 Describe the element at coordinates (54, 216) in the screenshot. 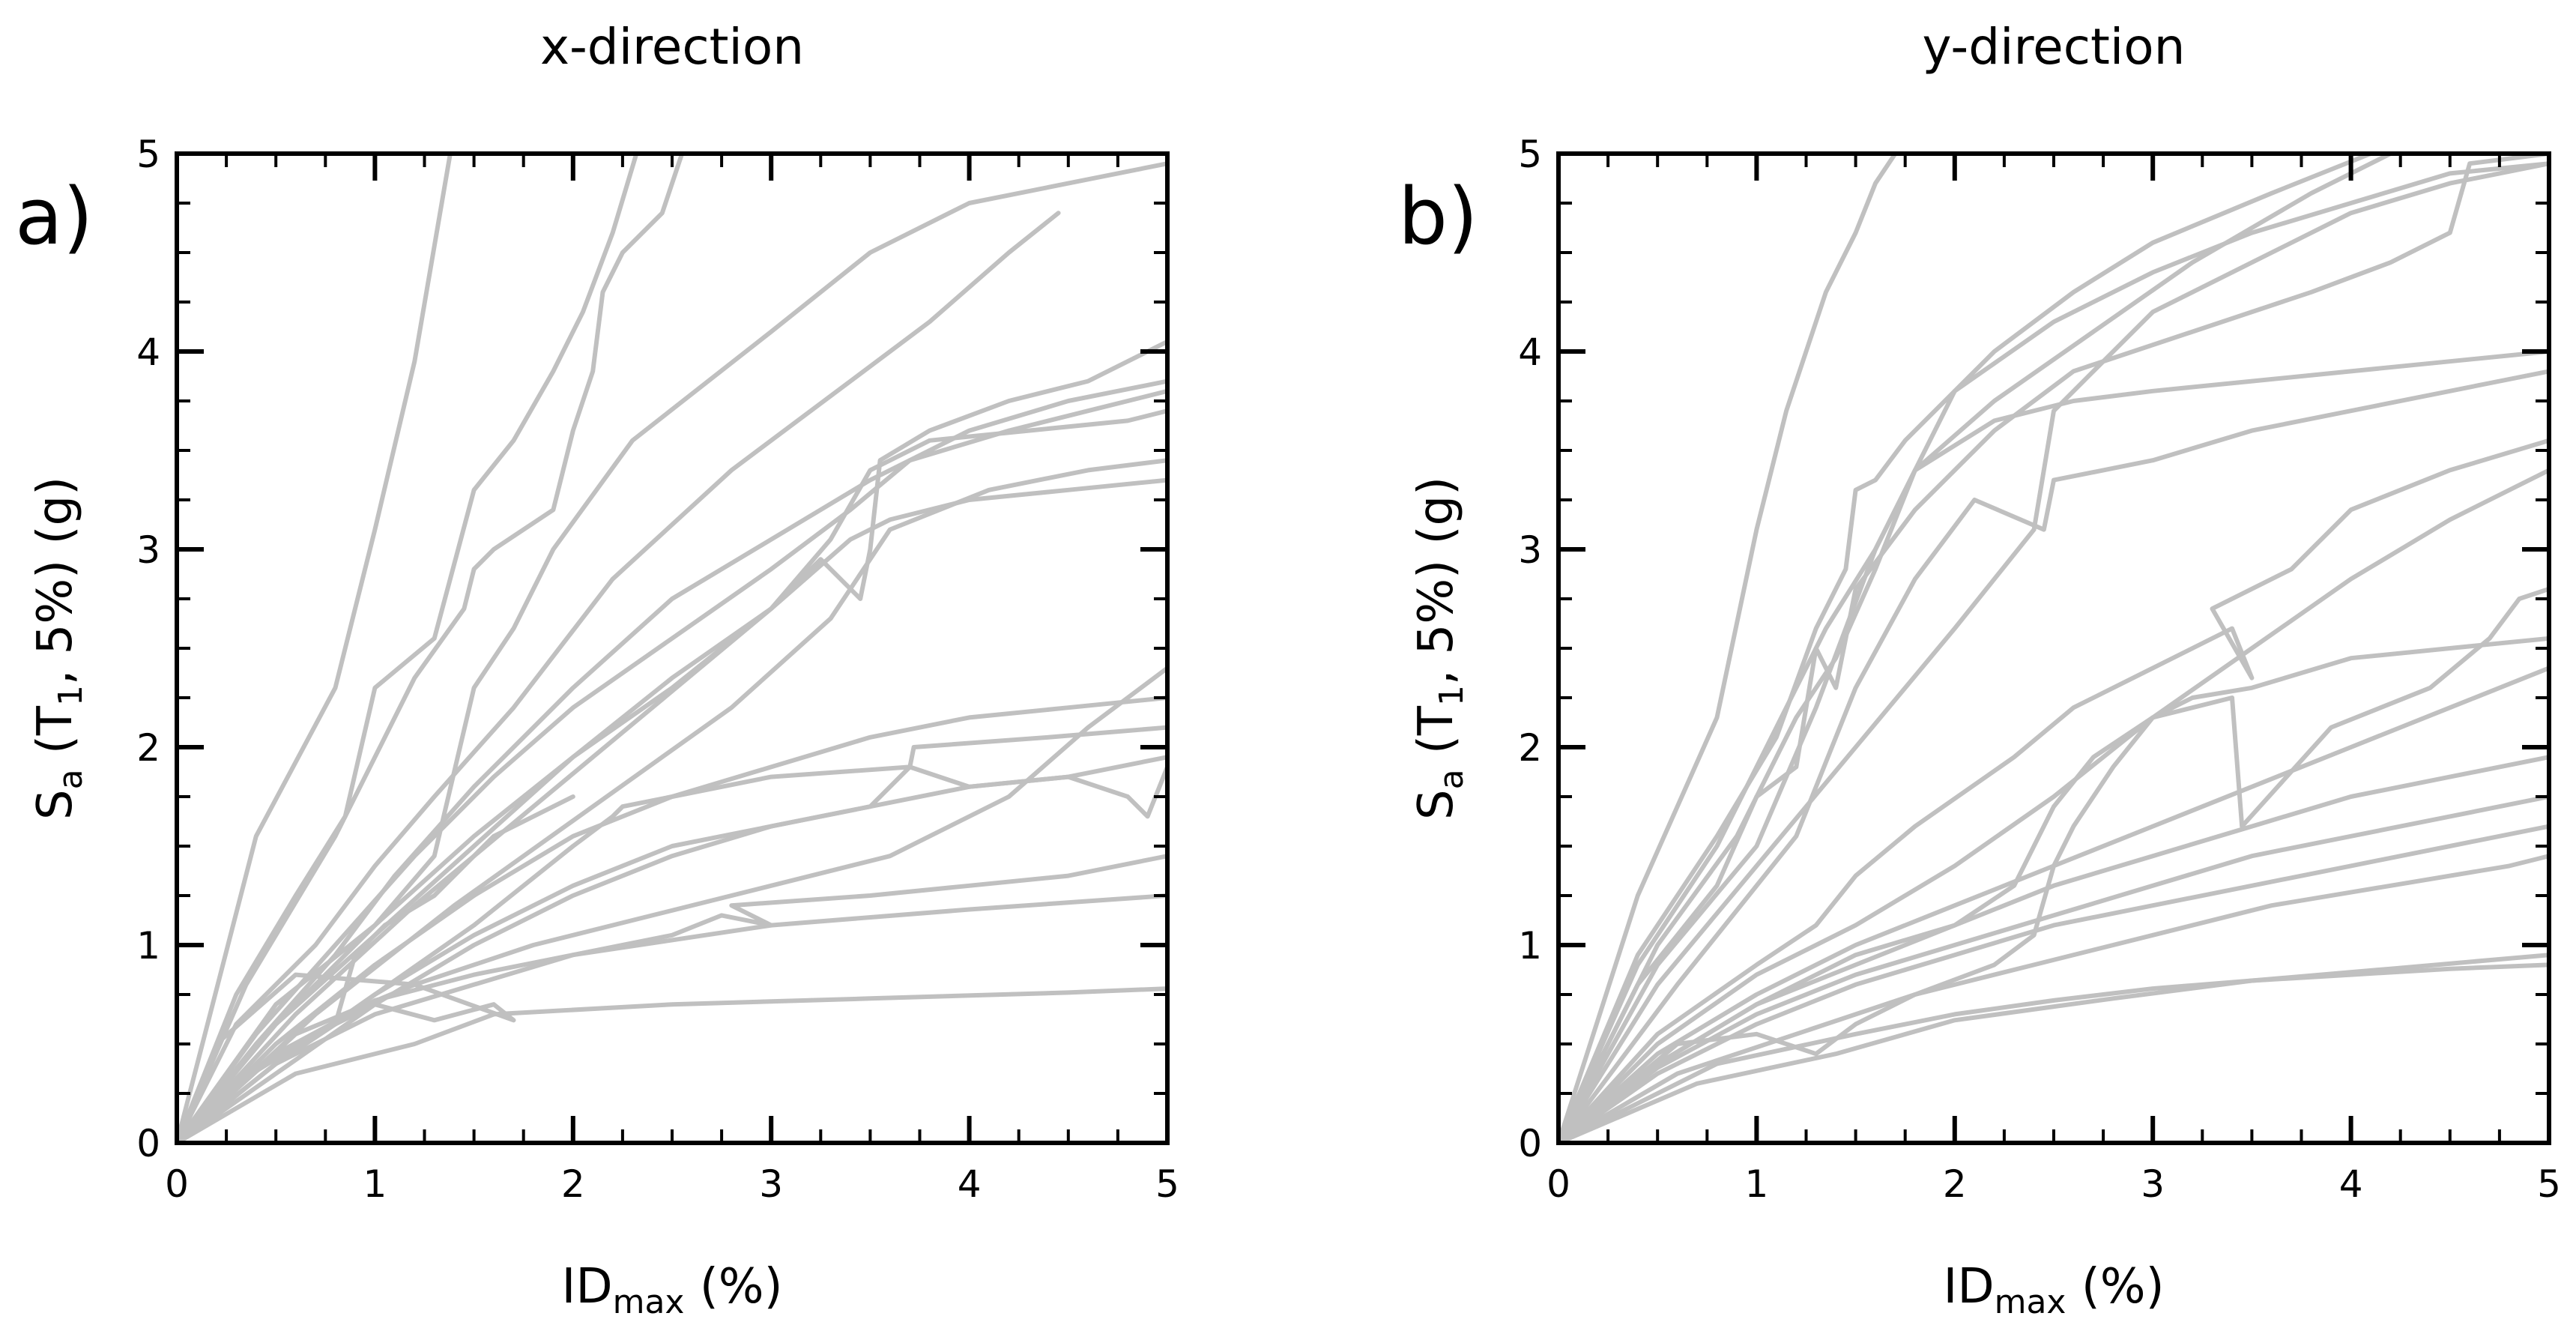

I see `panel-label: a)` at that location.